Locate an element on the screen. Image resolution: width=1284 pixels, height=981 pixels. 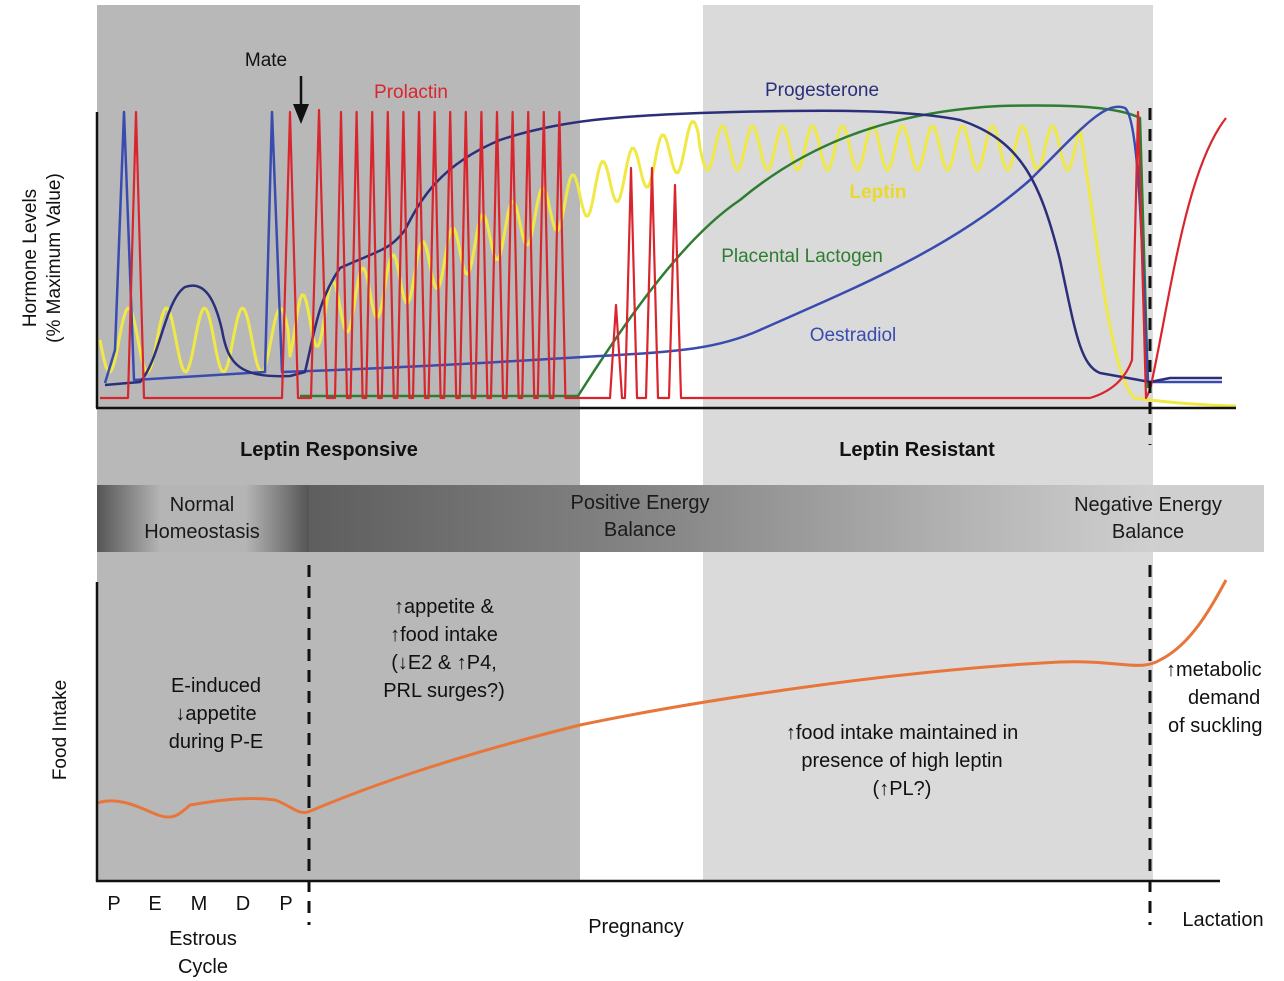
appetite-line: PRL surges?) is located at coordinates (444, 691).